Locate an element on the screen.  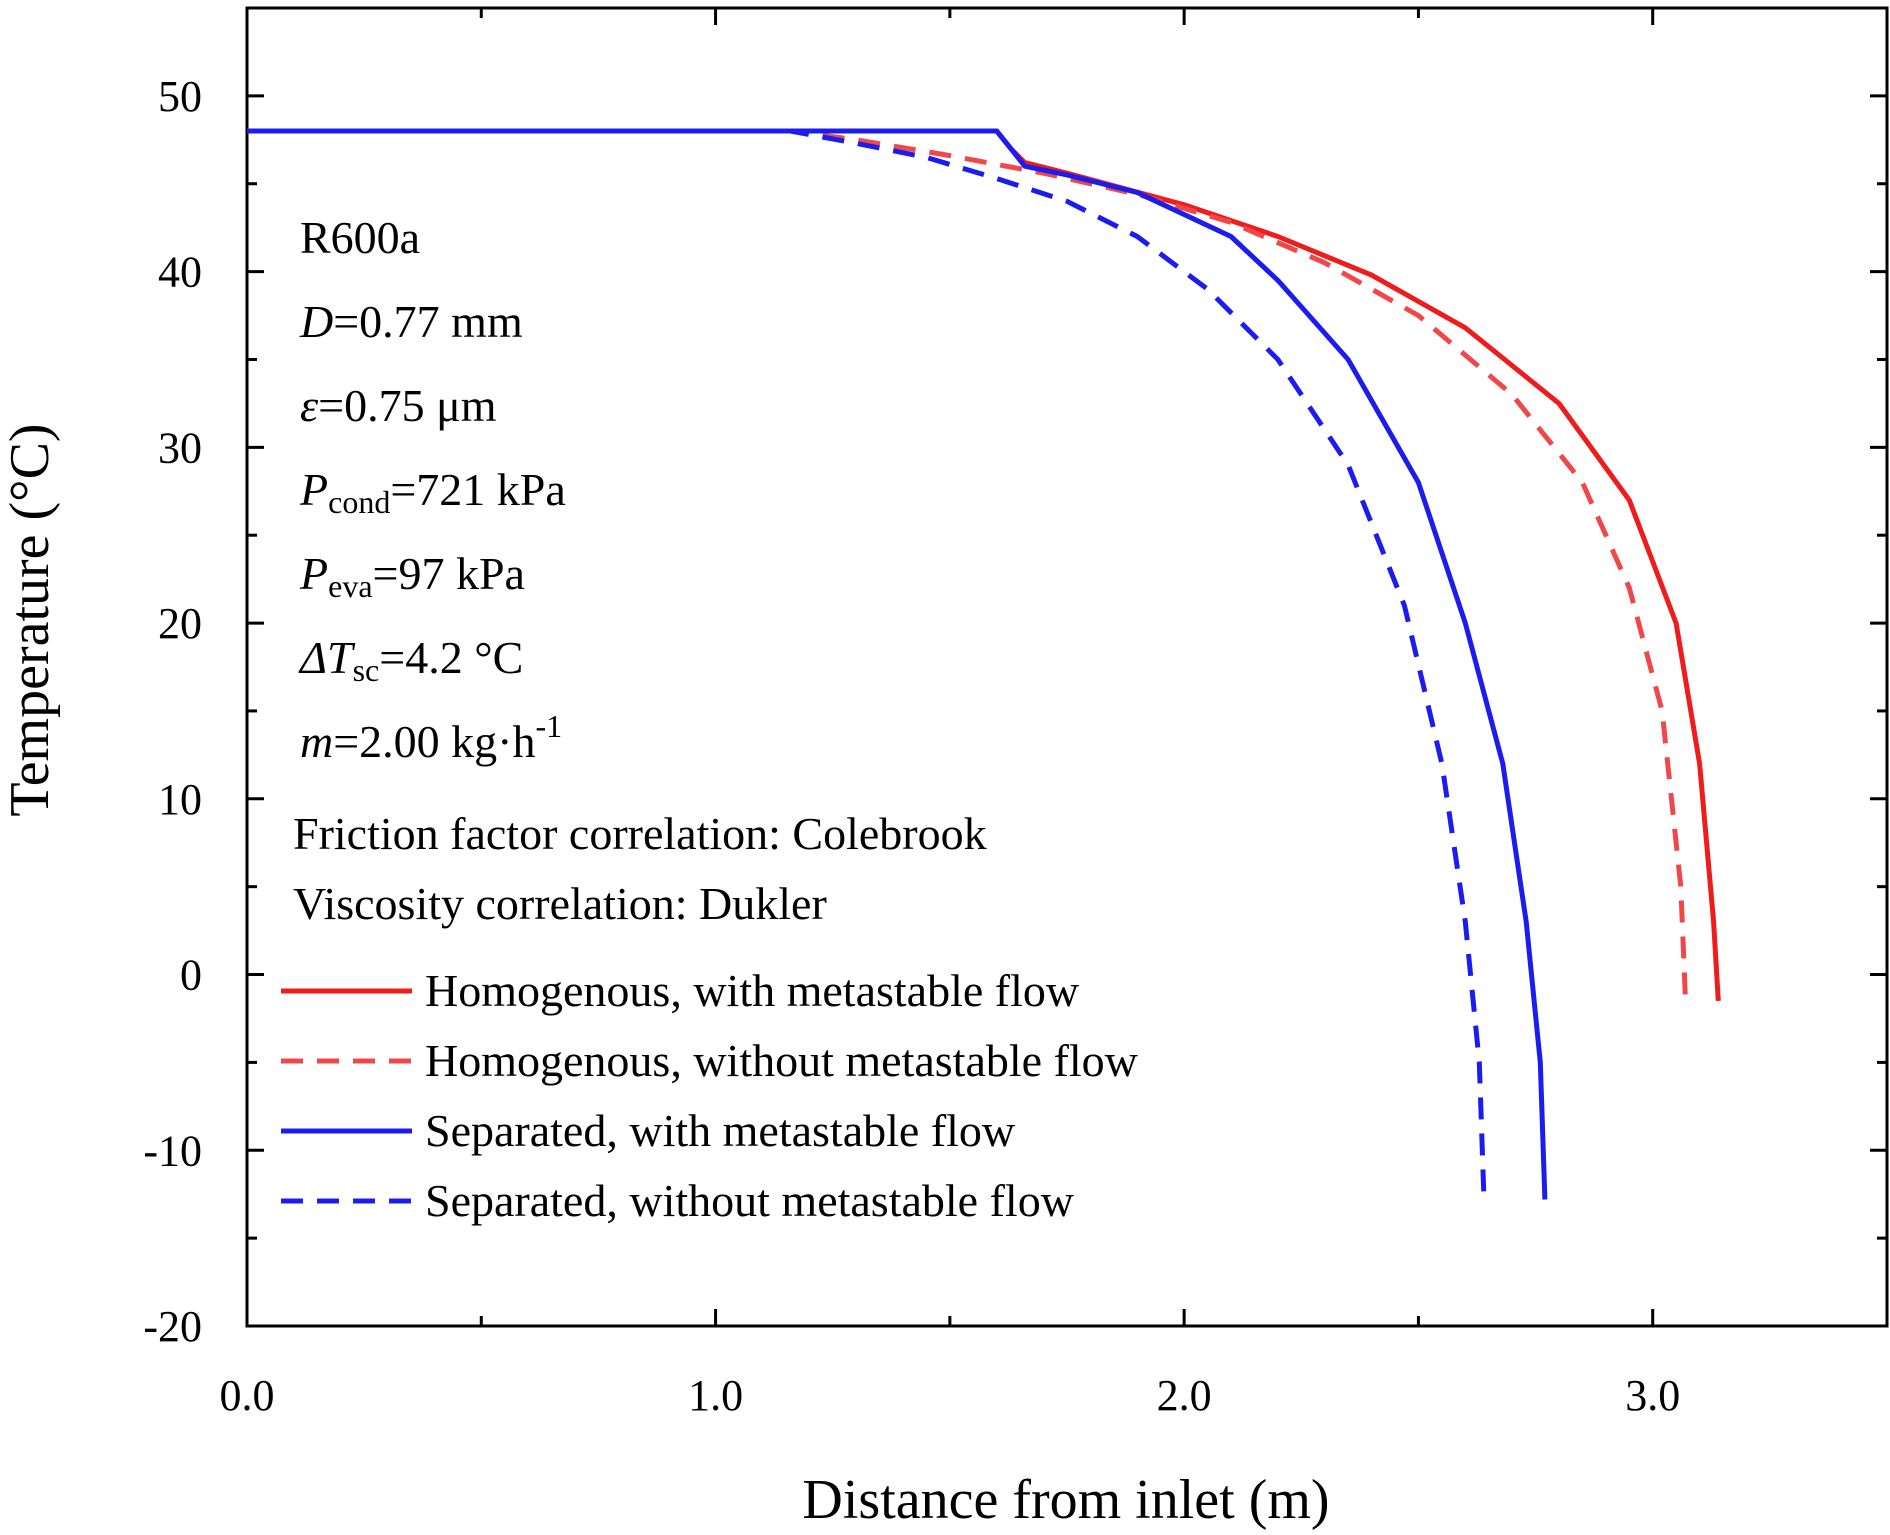
y-tick-label: 30 is located at coordinates (180, 447).